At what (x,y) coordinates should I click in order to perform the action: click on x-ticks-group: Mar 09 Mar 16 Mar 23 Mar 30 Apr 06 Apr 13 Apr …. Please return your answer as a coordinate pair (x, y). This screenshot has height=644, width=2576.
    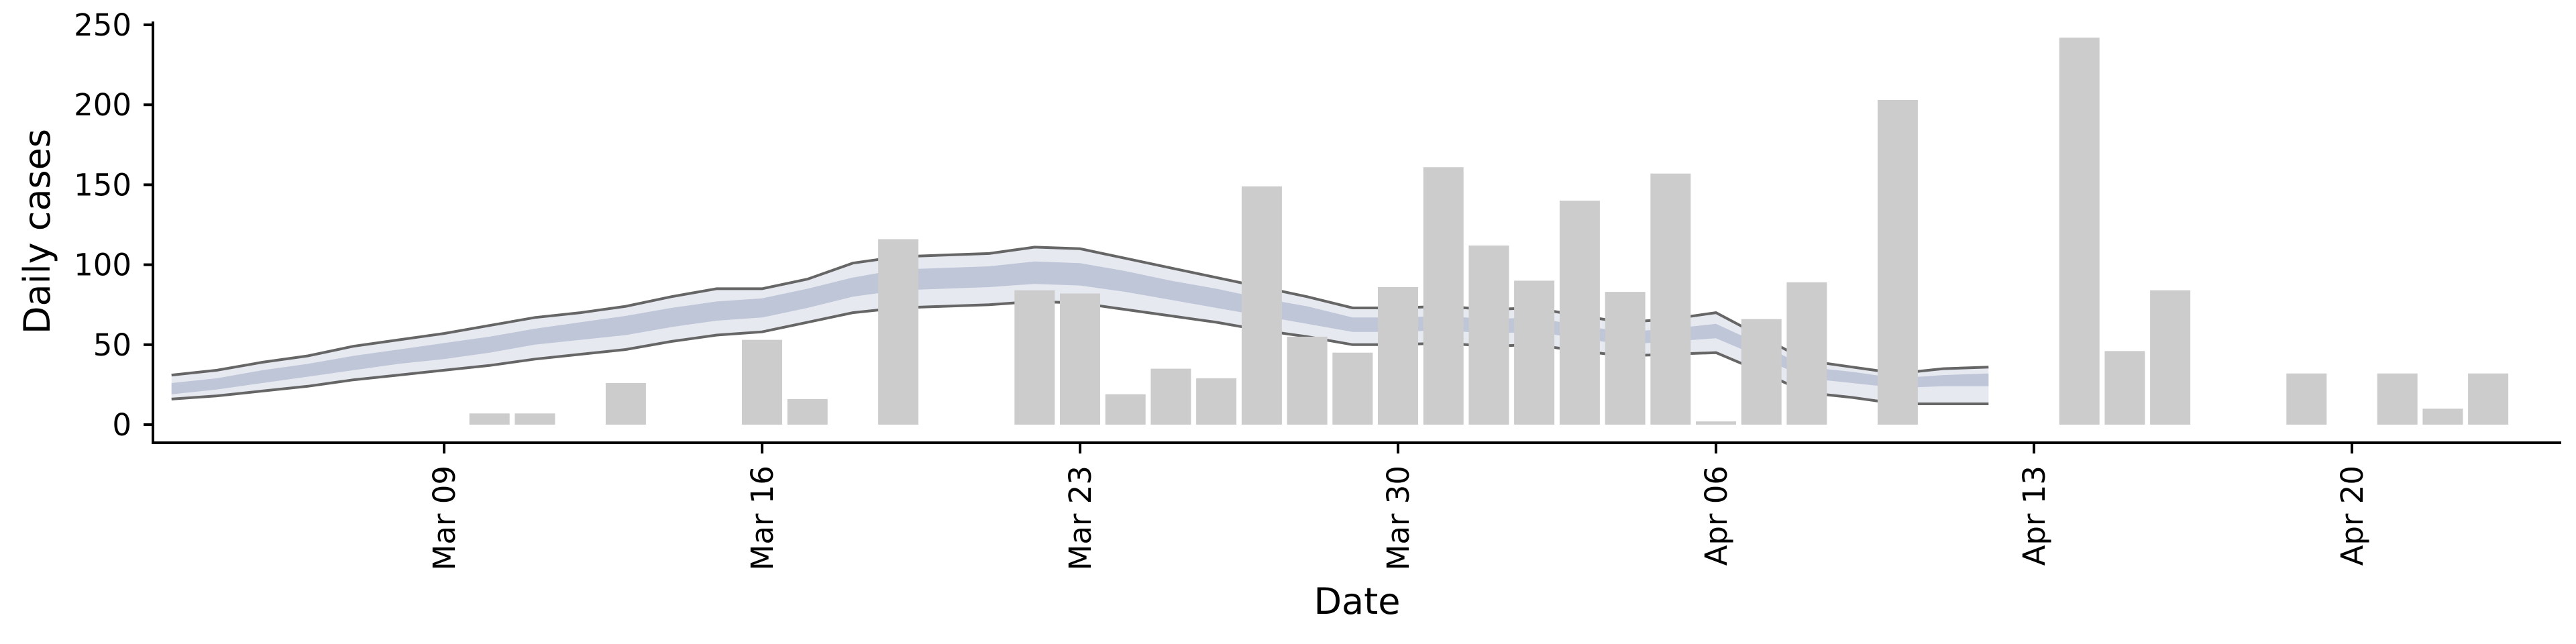
    Looking at the image, I should click on (1398, 506).